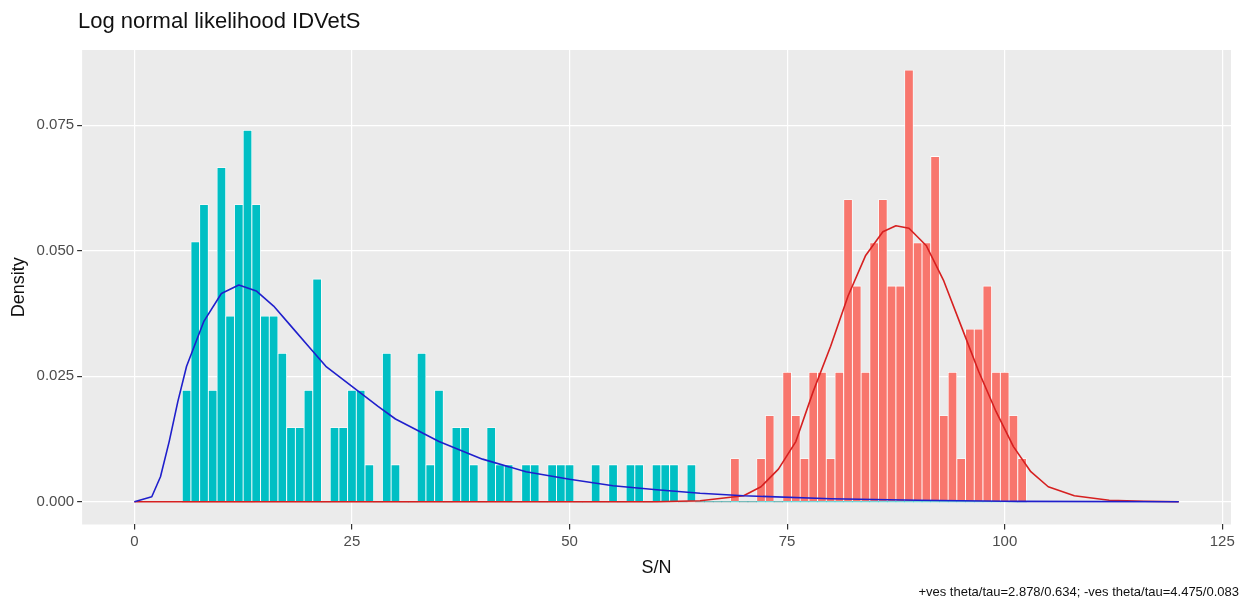  Describe the element at coordinates (17, 287) in the screenshot. I see `y-axis-title: Density` at that location.